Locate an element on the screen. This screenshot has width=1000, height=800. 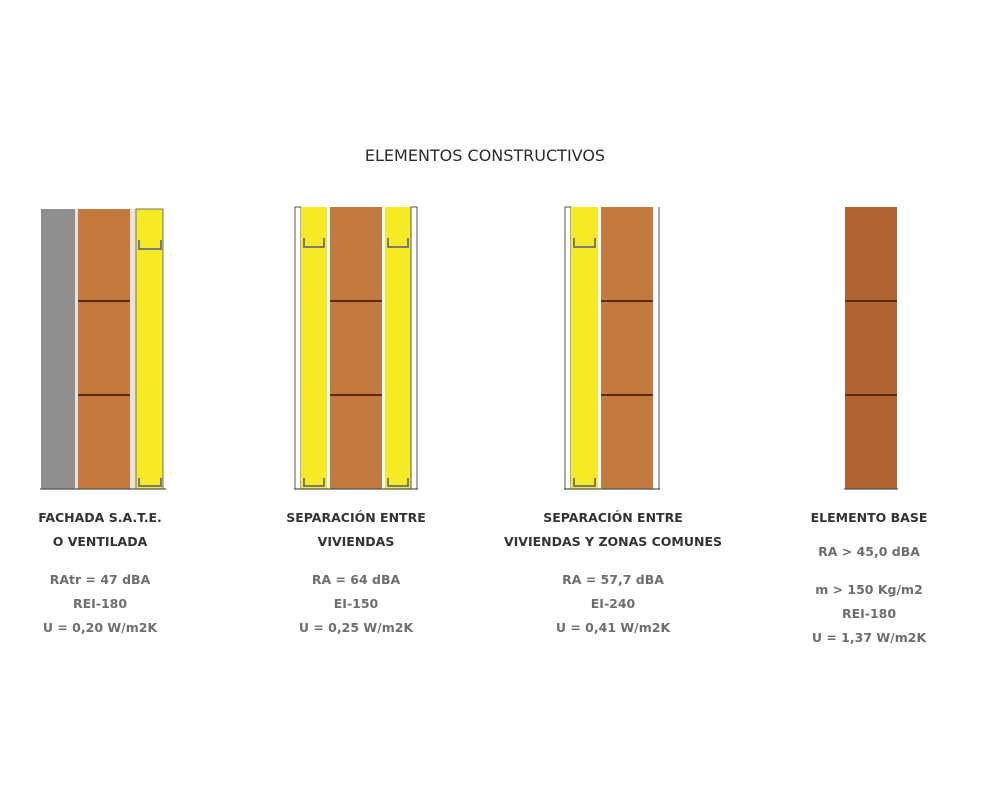
property-fire: EI-150 is located at coordinates (356, 603).